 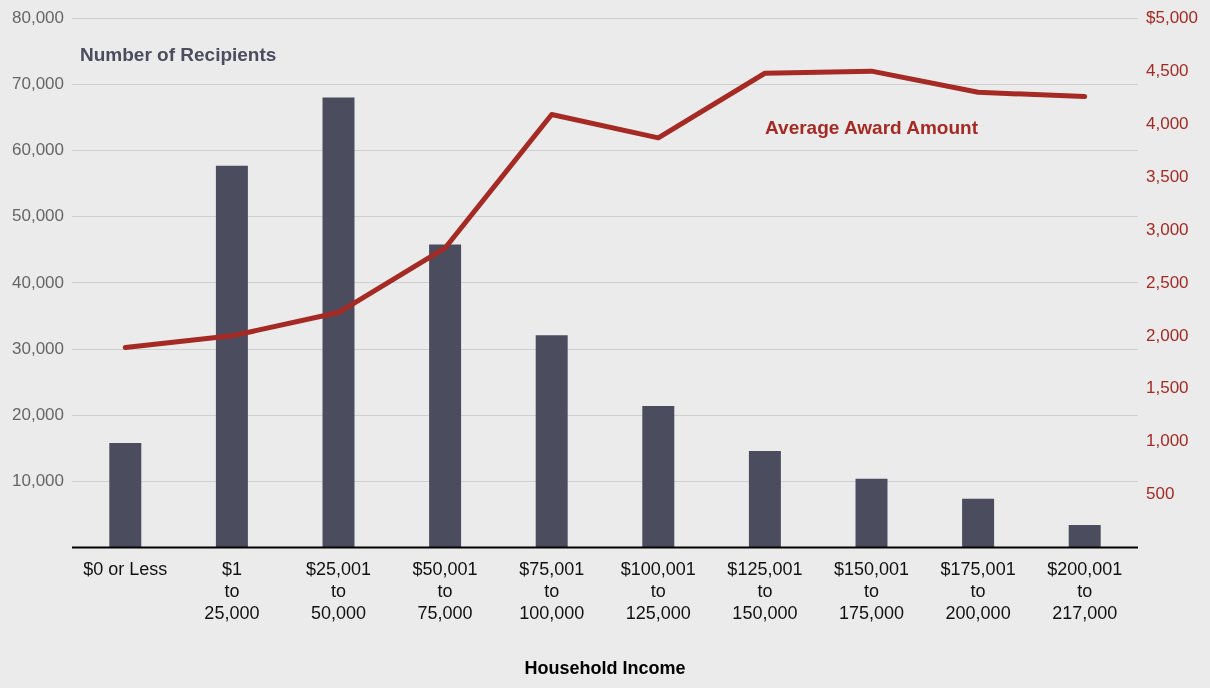 I want to click on y2-tick-label: 3,000, so click(x=1167, y=229).